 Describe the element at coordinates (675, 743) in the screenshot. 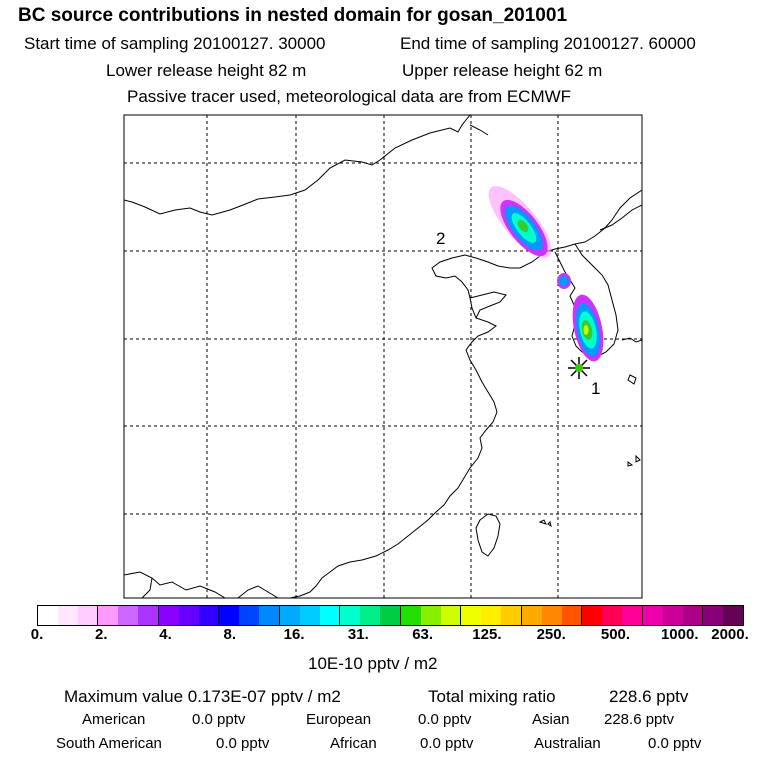

I see `australian-value: 0.0 pptv` at that location.